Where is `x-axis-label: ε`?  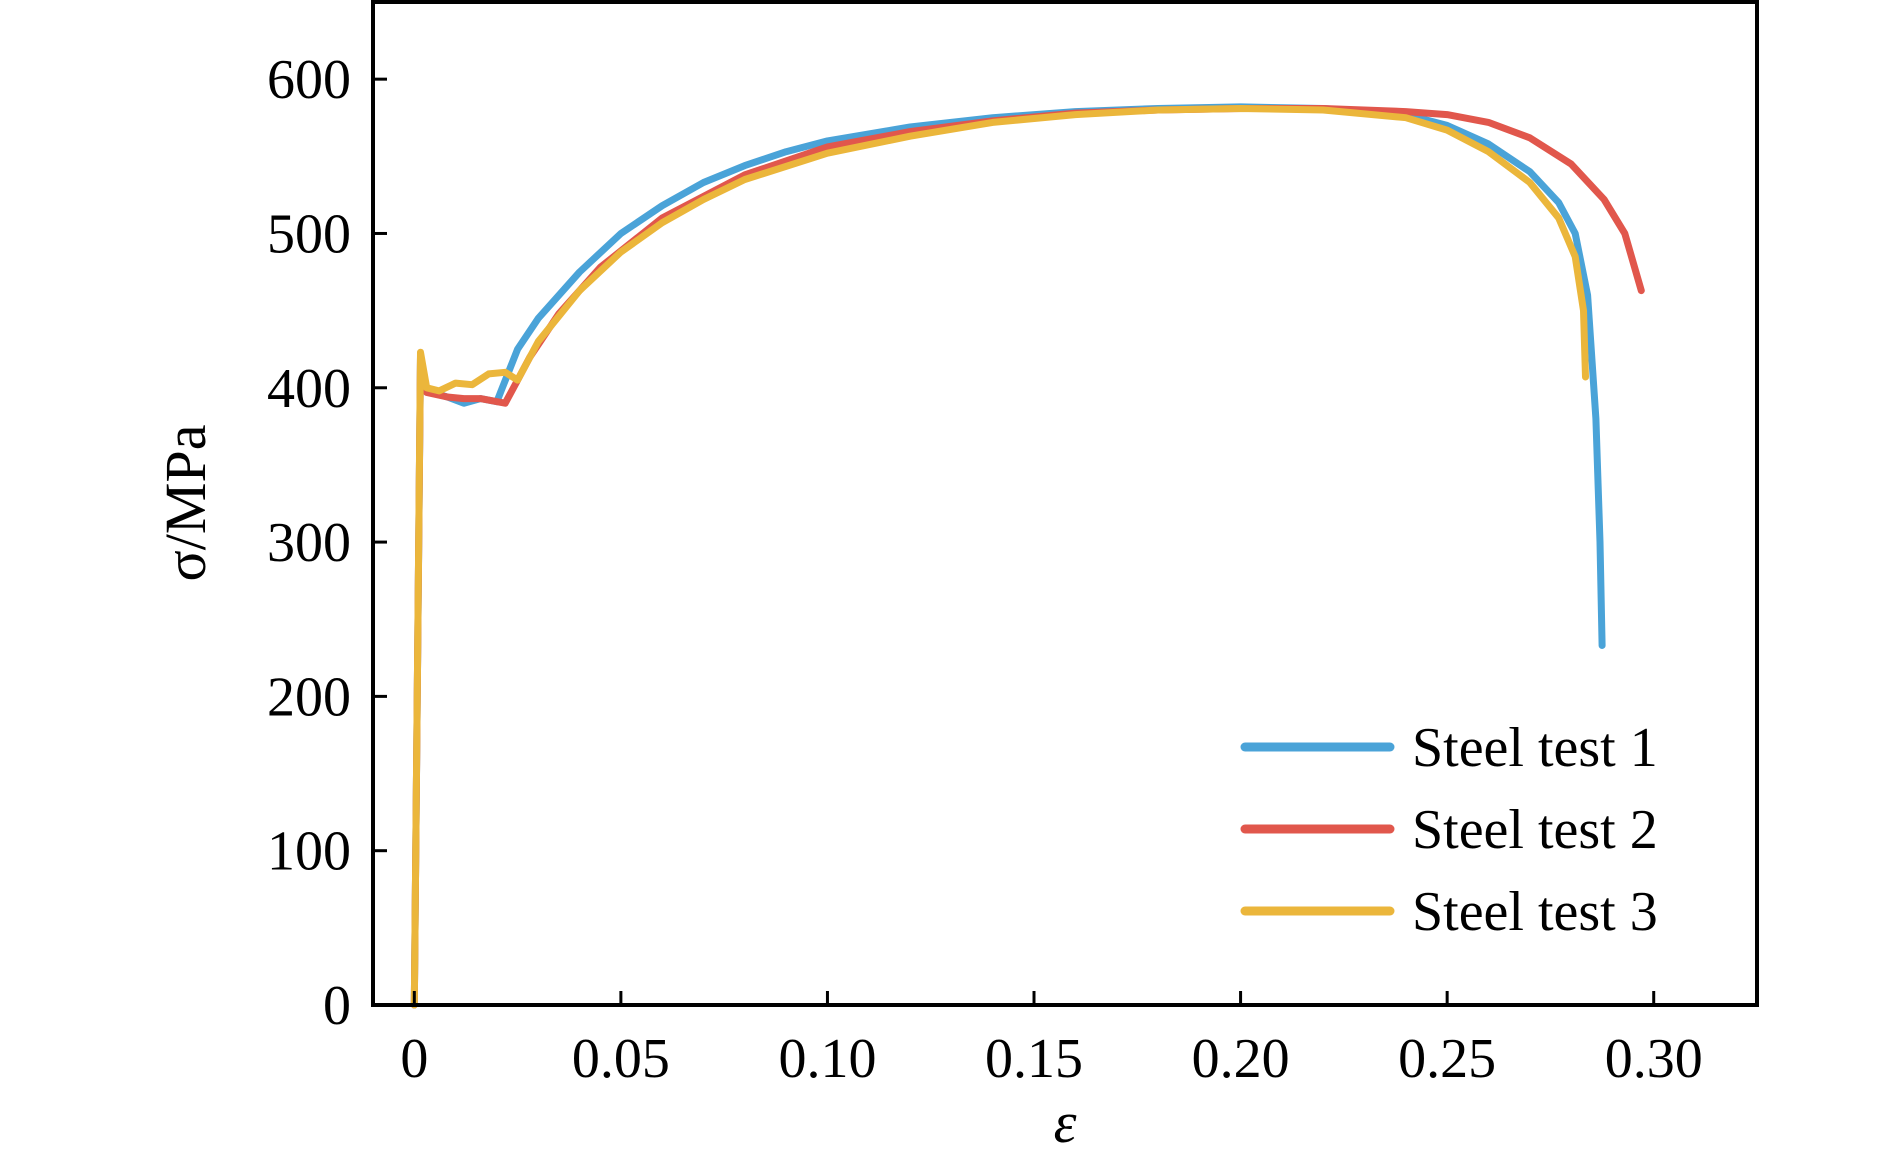
x-axis-label: ε is located at coordinates (1065, 1122).